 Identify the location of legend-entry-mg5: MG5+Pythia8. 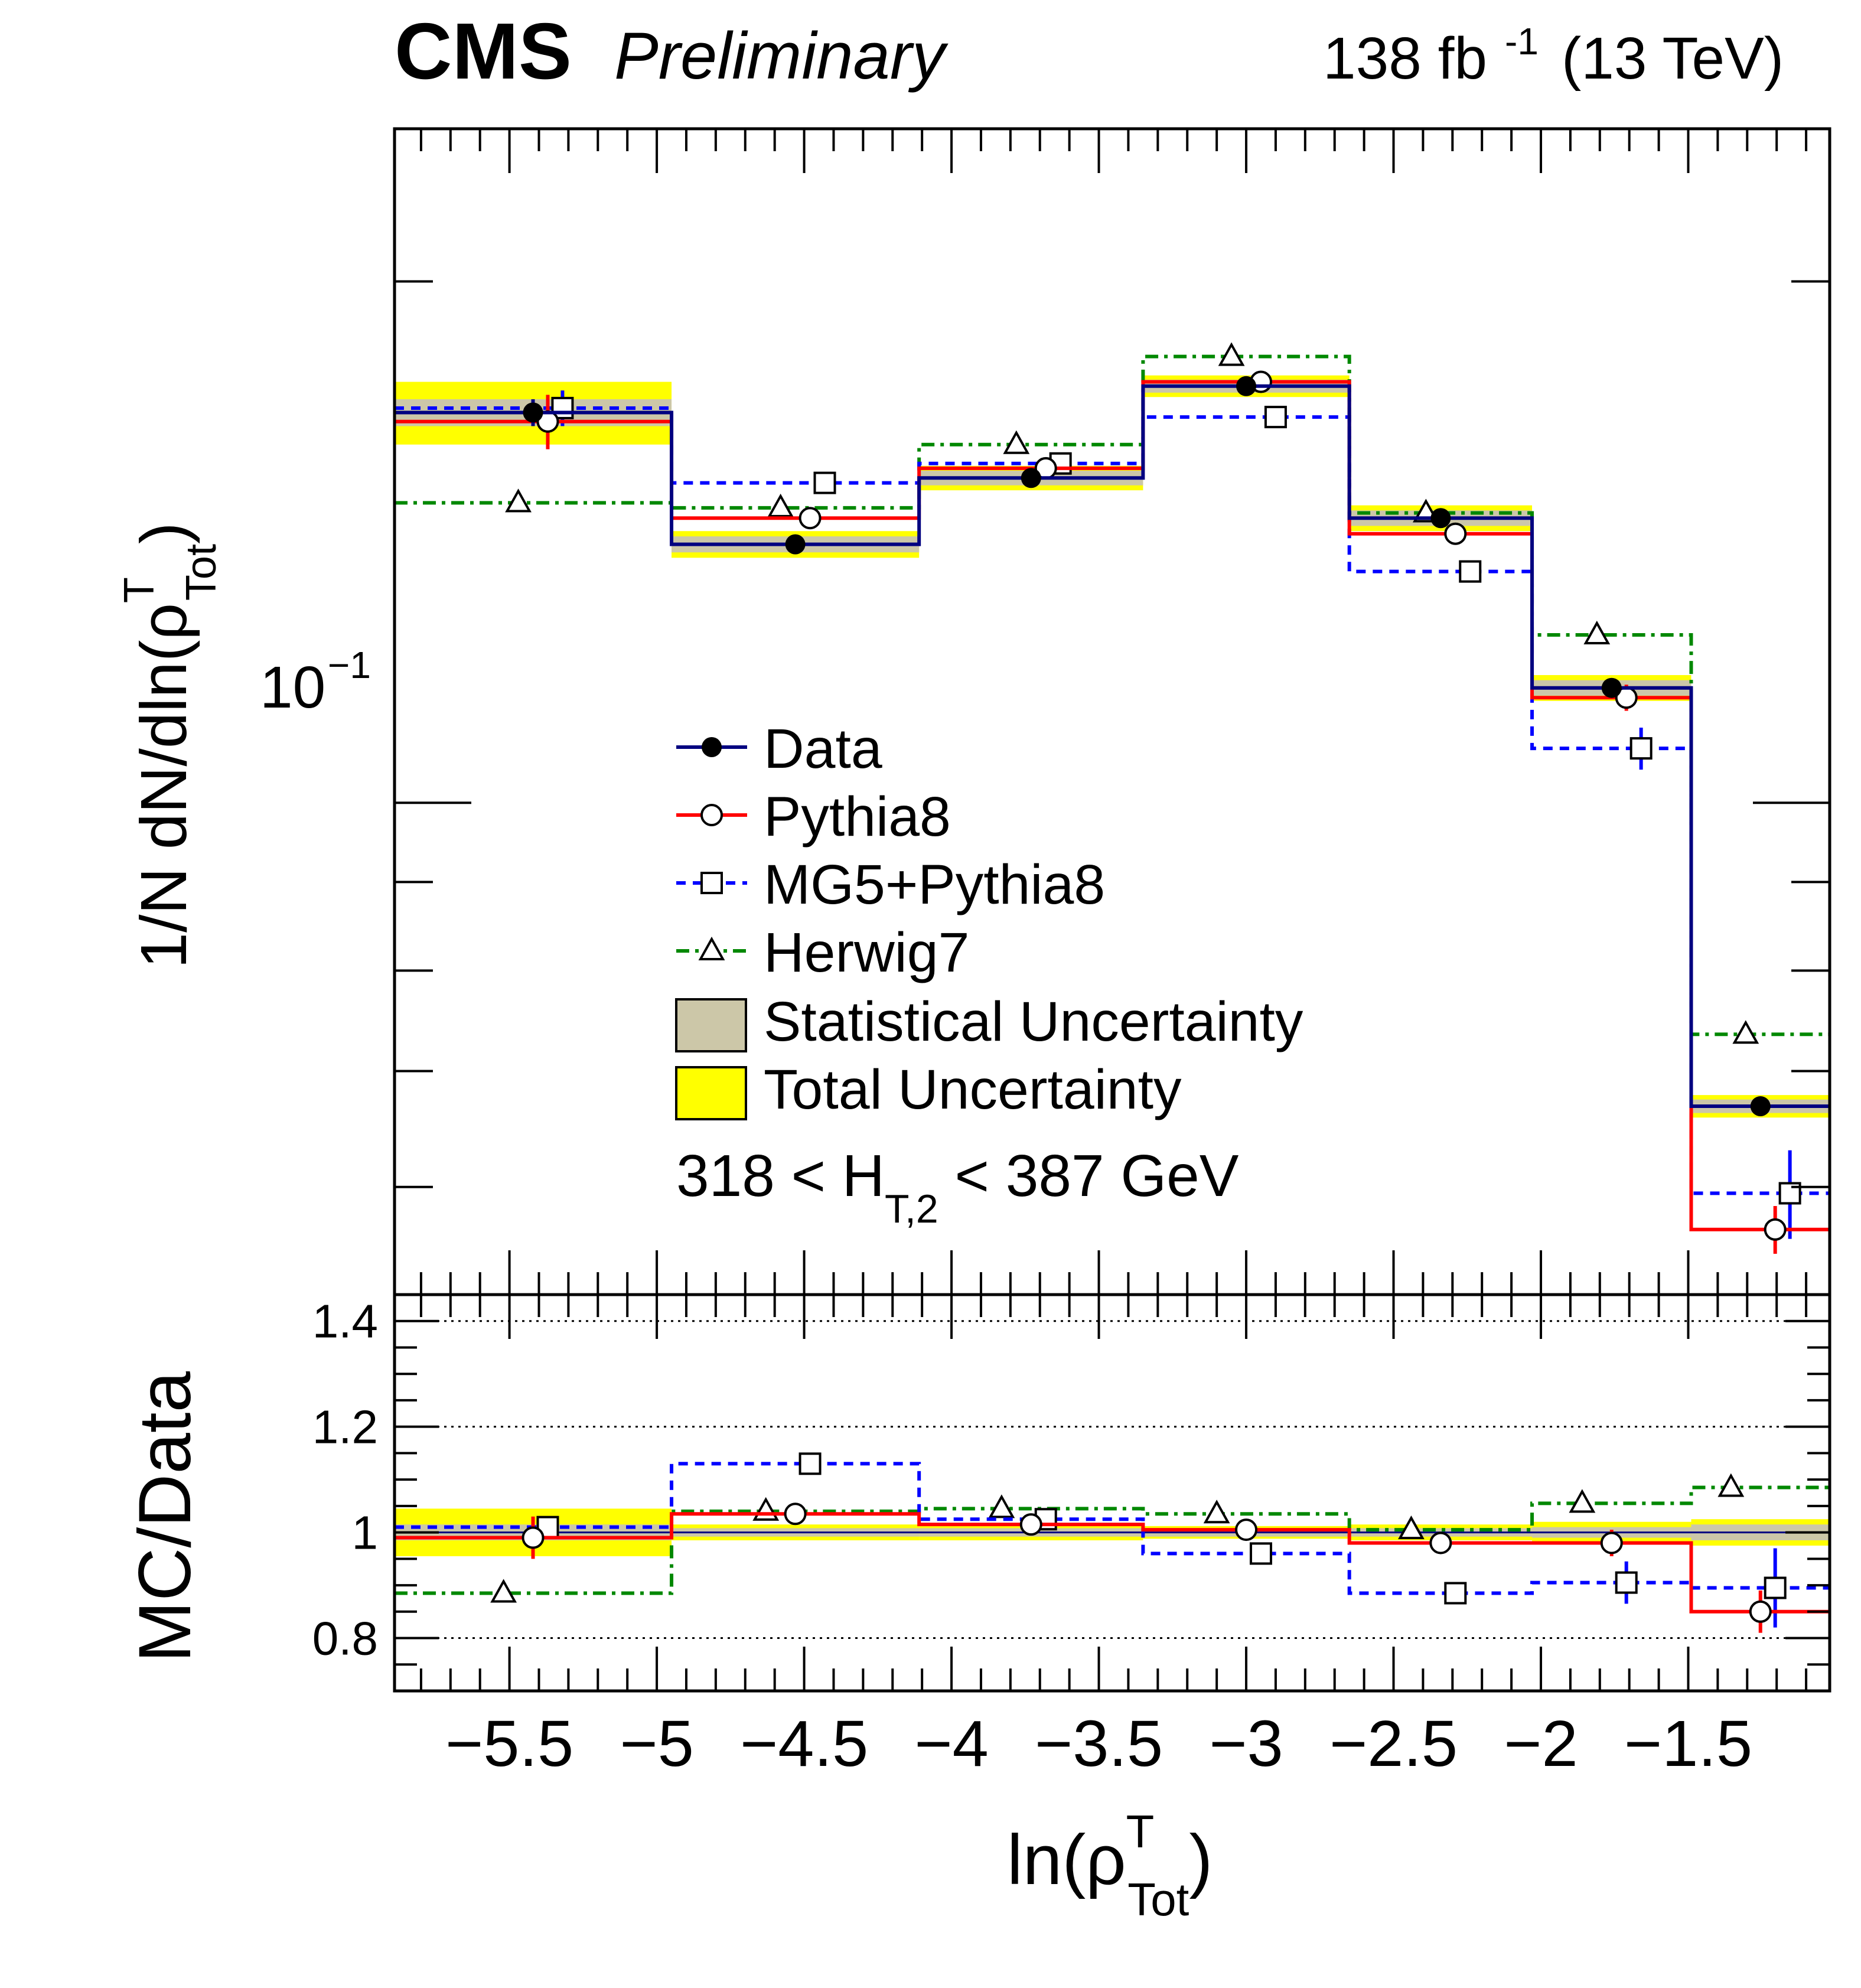
(890, 884).